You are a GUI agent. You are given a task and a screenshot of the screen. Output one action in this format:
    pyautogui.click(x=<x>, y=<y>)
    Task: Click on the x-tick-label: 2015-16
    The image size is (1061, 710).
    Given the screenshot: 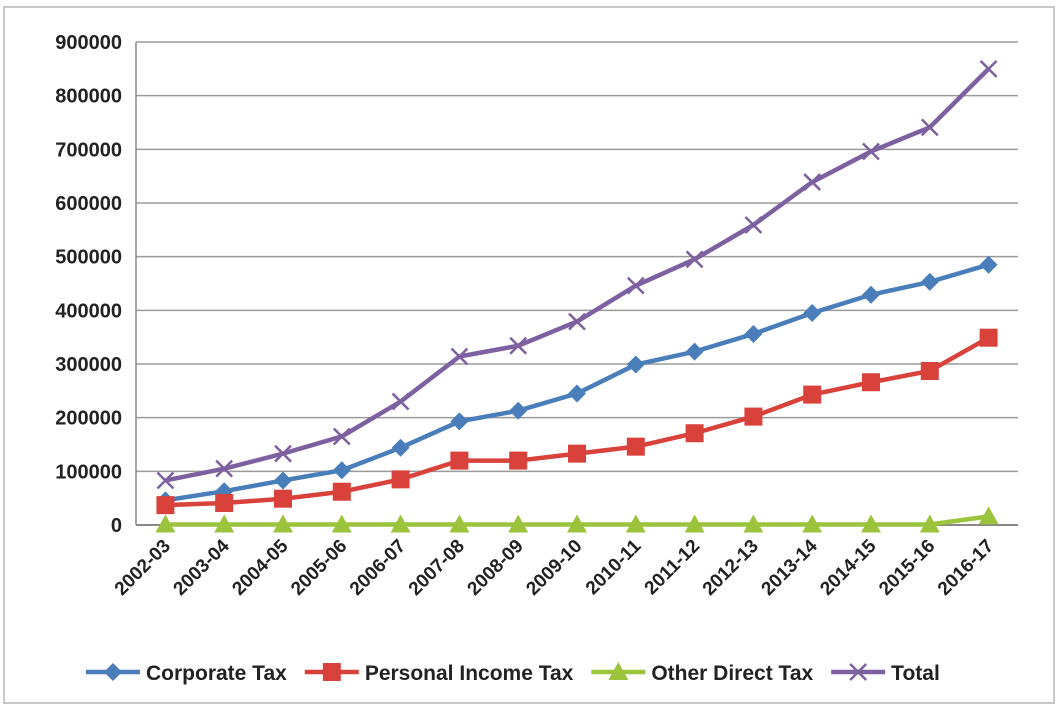 What is the action you would take?
    pyautogui.click(x=907, y=568)
    